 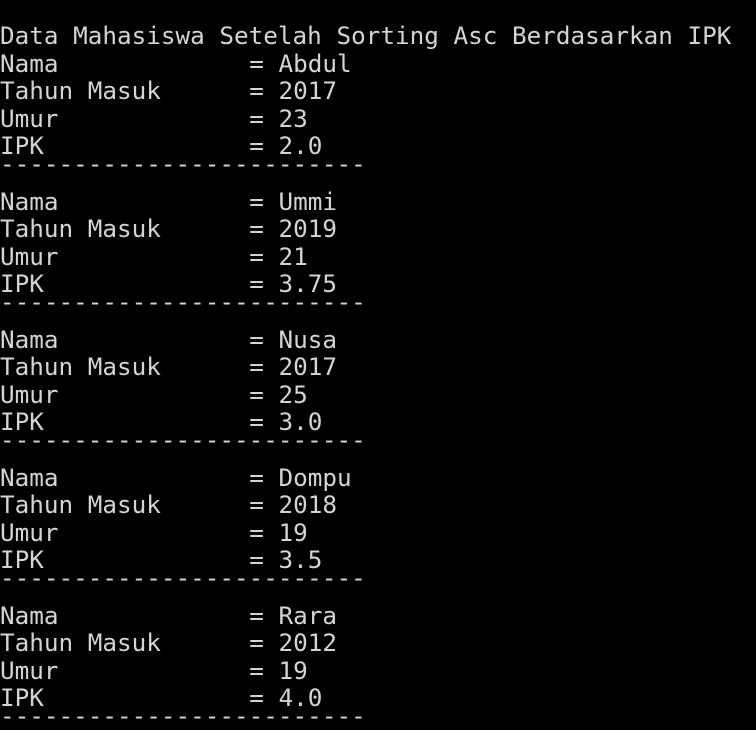 I want to click on field-value: 2012, so click(x=308, y=643).